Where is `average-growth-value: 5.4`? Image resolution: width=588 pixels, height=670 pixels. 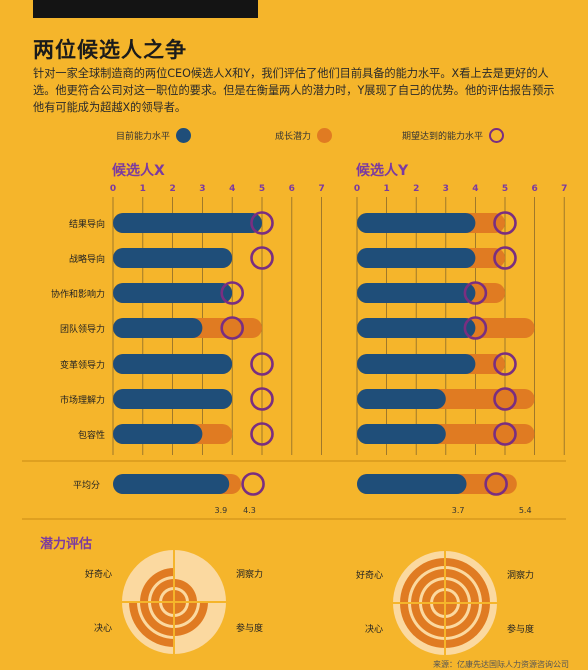
average-growth-value: 5.4 is located at coordinates (525, 510).